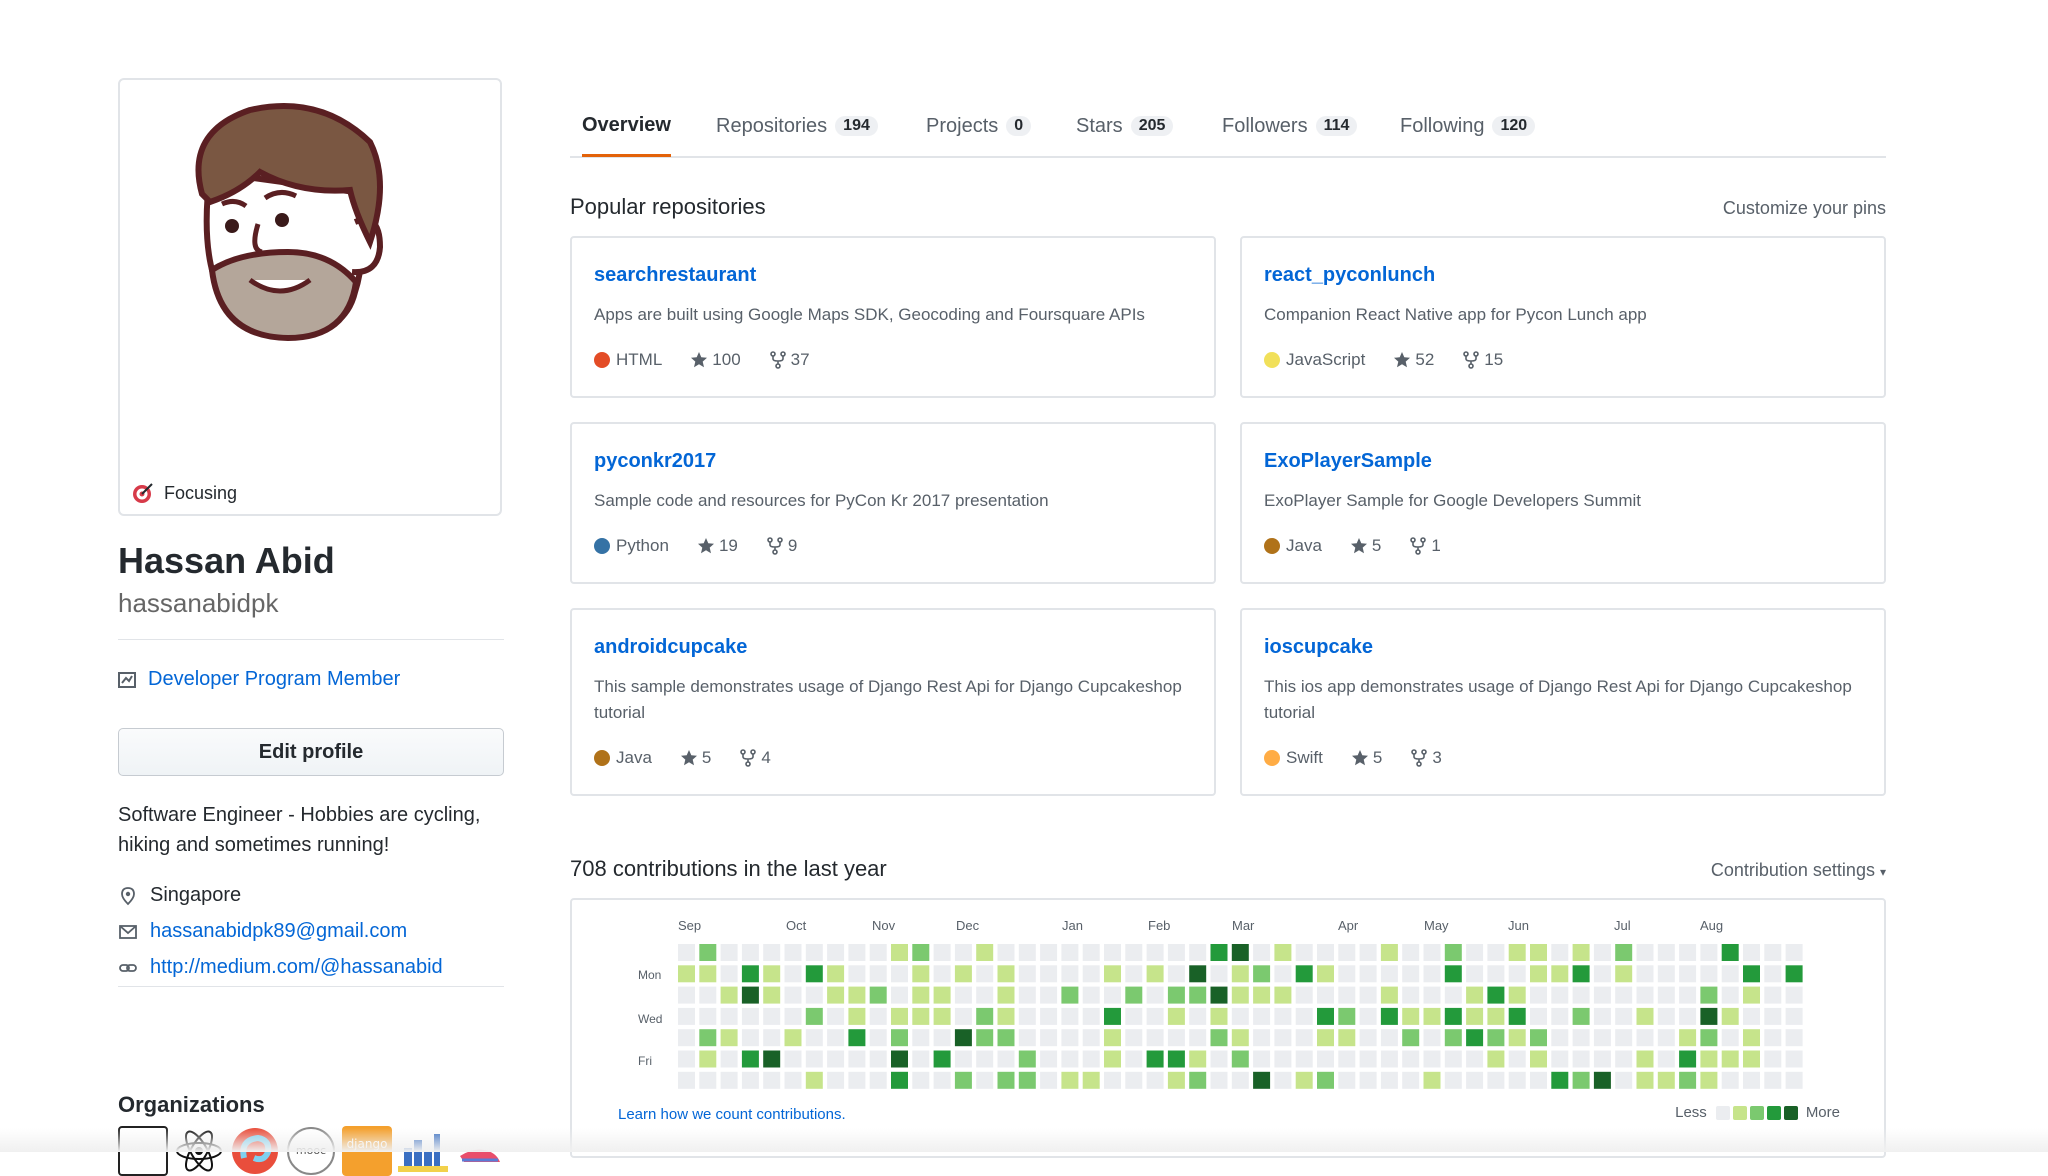  What do you see at coordinates (1425, 359) in the screenshot?
I see `star-count: 52` at bounding box center [1425, 359].